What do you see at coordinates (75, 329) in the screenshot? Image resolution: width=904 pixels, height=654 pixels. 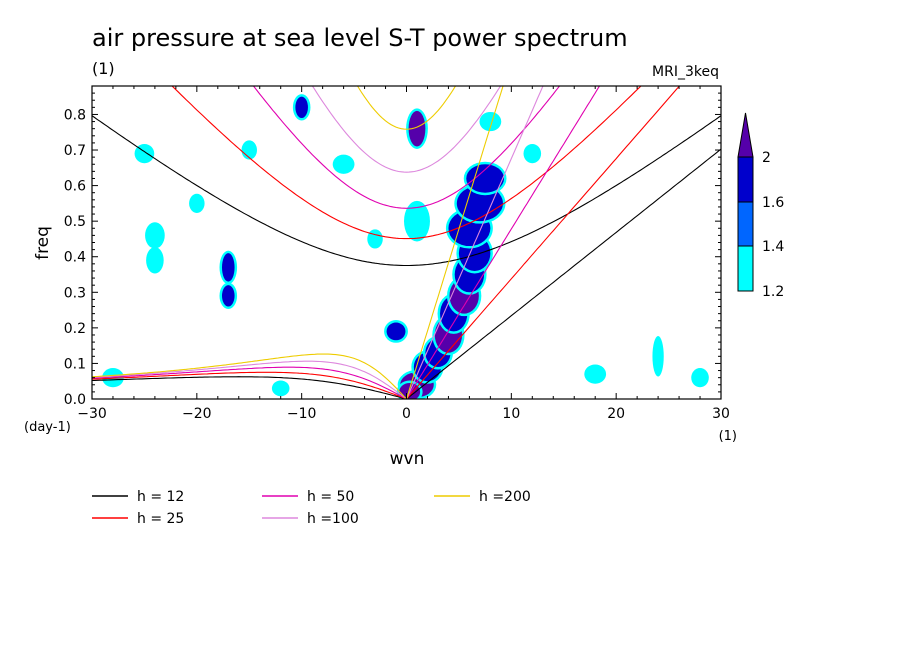 I see `y-tick-label: 0.2` at bounding box center [75, 329].